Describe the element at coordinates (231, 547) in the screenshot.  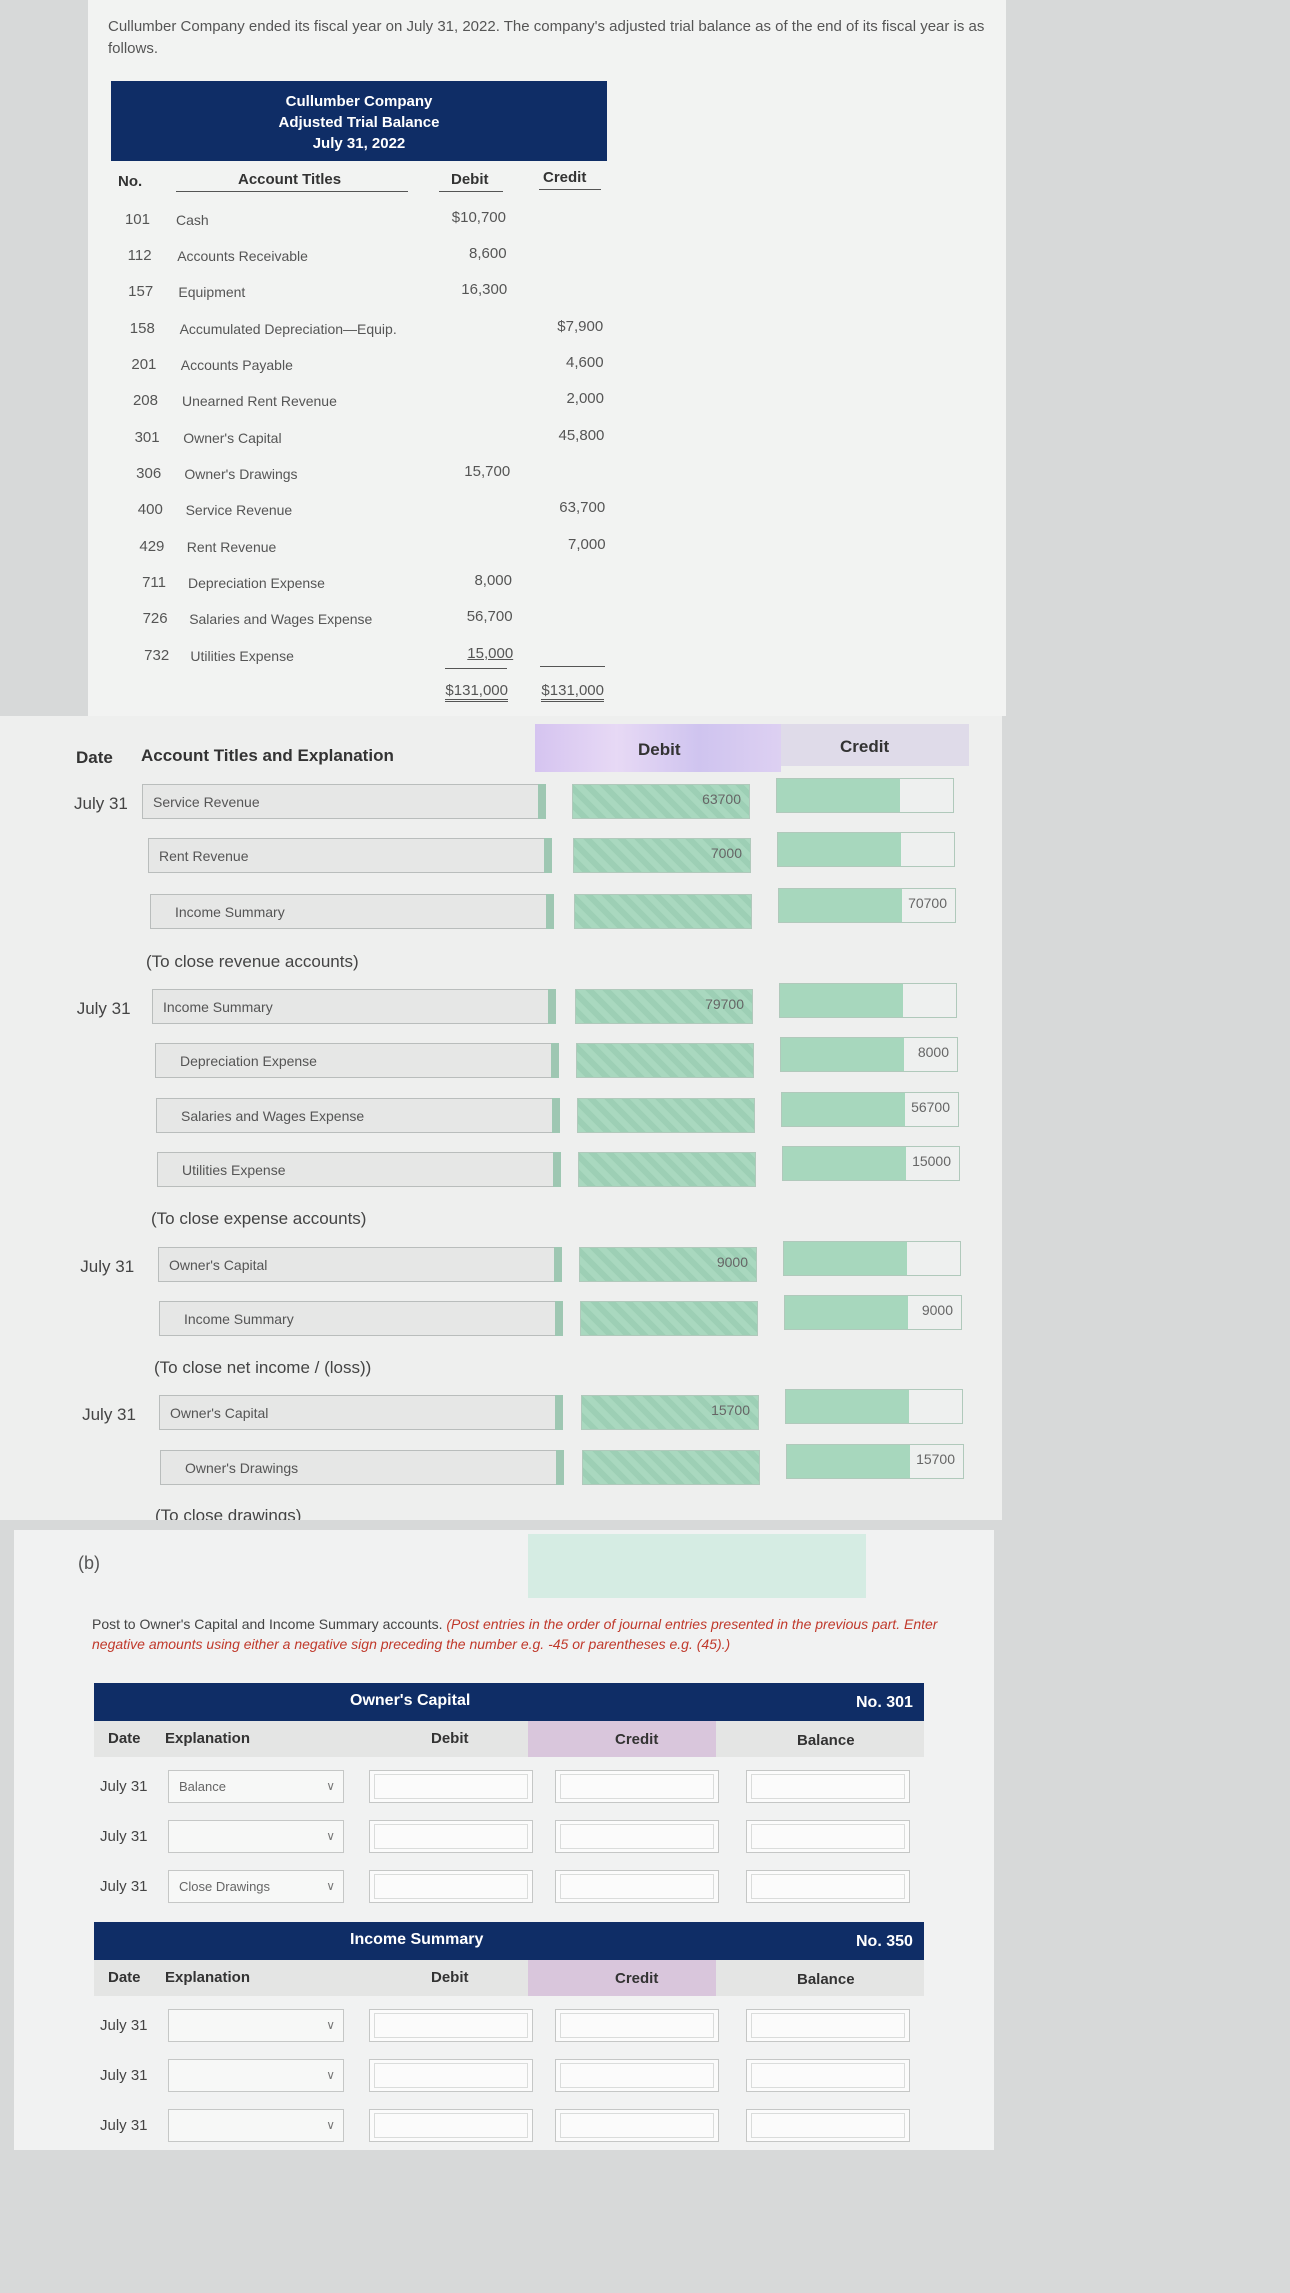
I see `tb-account-title: Rent Revenue` at that location.